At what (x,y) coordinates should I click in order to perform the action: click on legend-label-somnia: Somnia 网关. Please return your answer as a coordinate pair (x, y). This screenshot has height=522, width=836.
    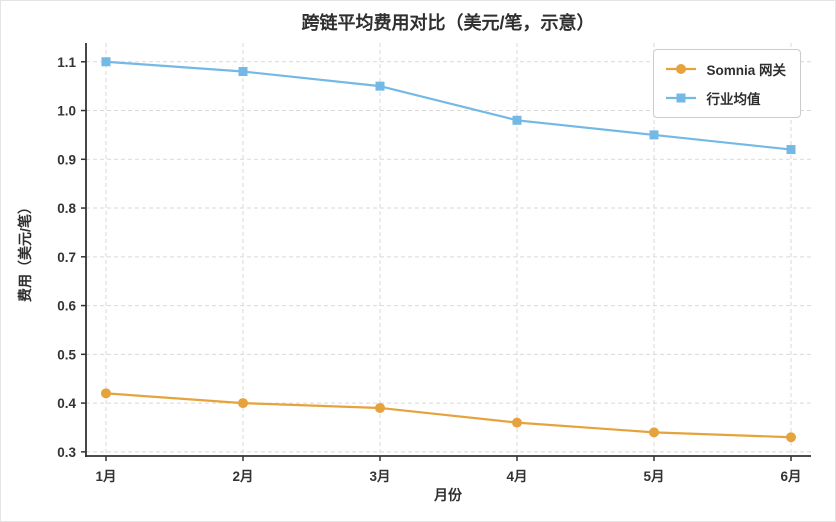
    Looking at the image, I should click on (746, 70).